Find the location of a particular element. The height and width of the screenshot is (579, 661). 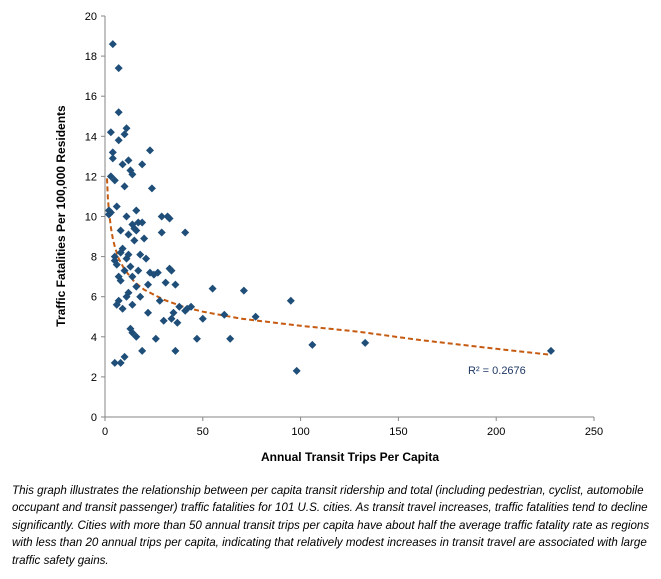

x-tick-label: 200 is located at coordinates (496, 432).